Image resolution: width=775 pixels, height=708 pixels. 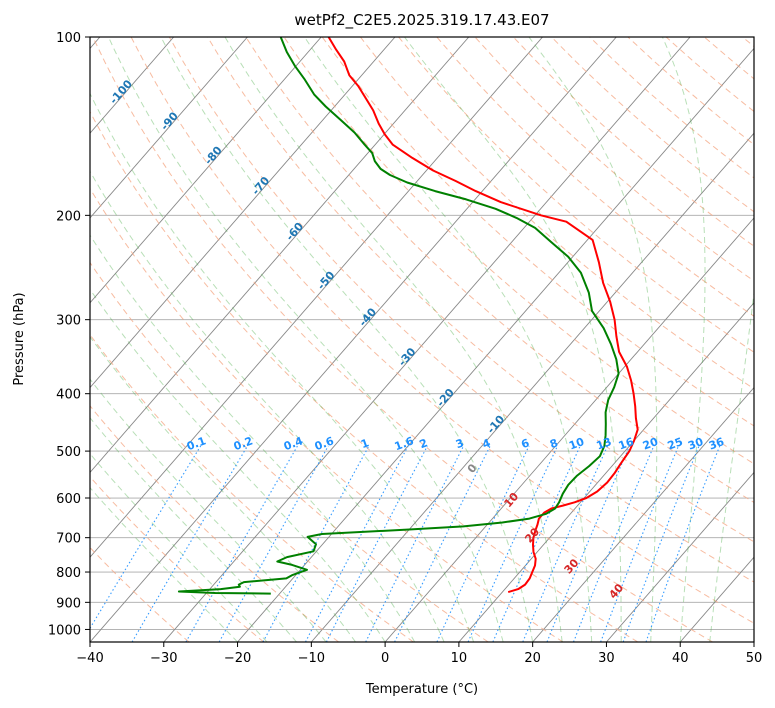 What do you see at coordinates (260, 186) in the screenshot?
I see `dry-adiabat-label: -70` at bounding box center [260, 186].